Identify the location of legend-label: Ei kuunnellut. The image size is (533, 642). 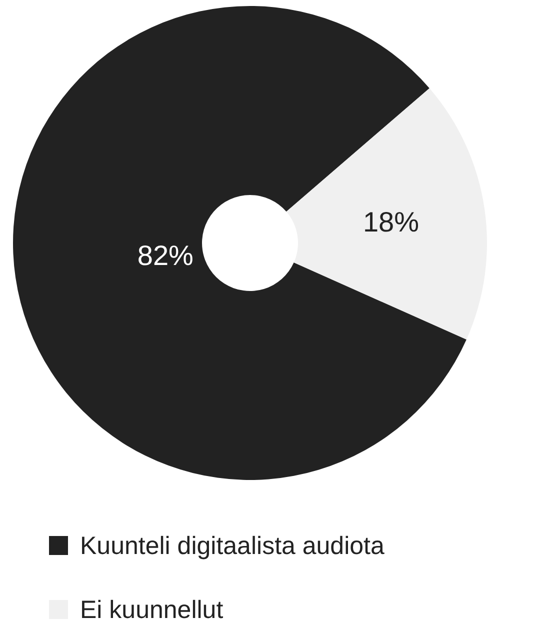
(152, 610).